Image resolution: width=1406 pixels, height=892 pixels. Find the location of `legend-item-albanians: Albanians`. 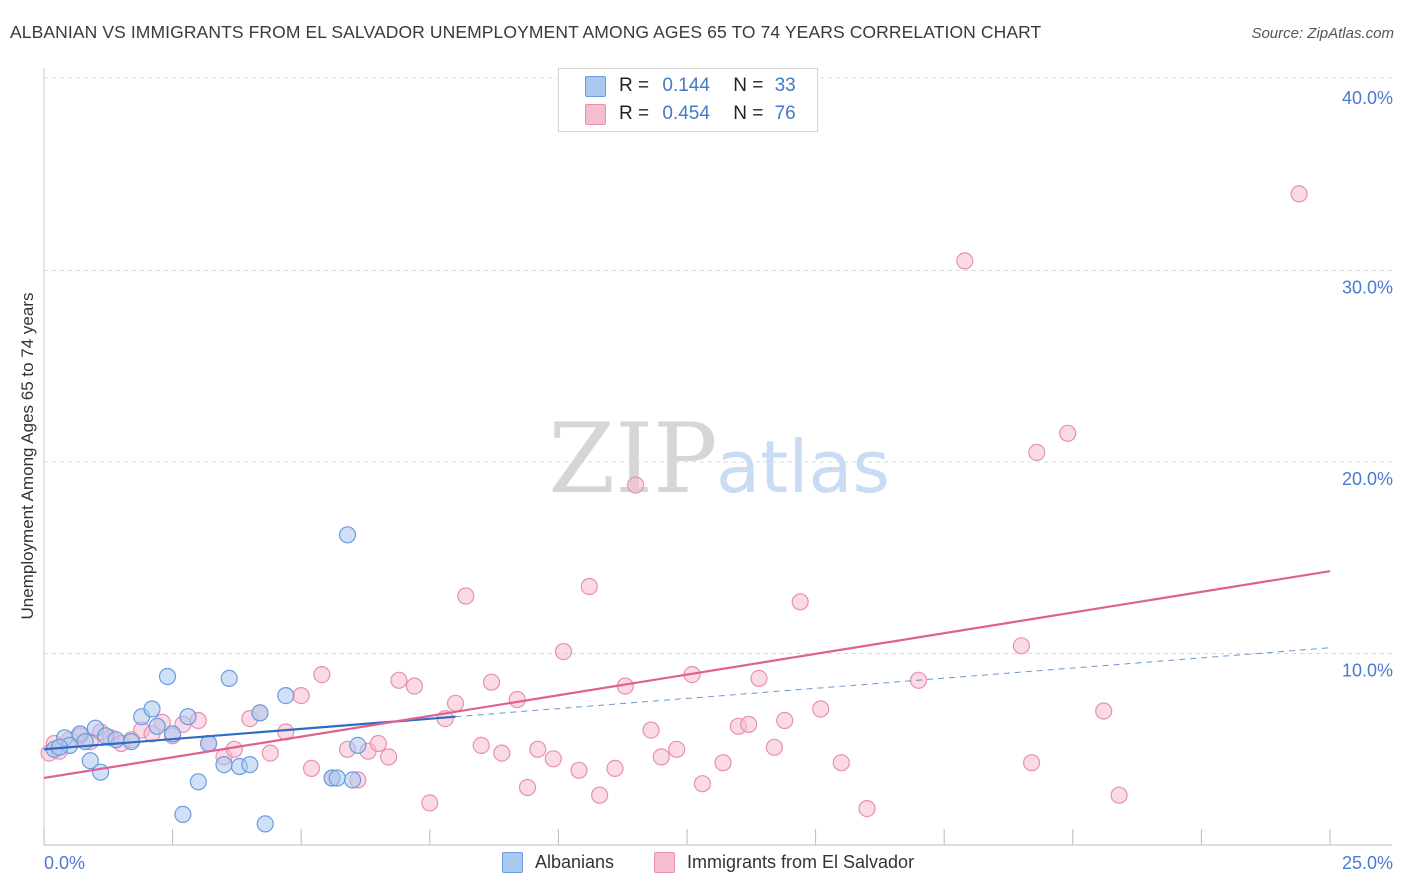

legend-item-albanians: Albanians is located at coordinates (558, 862).